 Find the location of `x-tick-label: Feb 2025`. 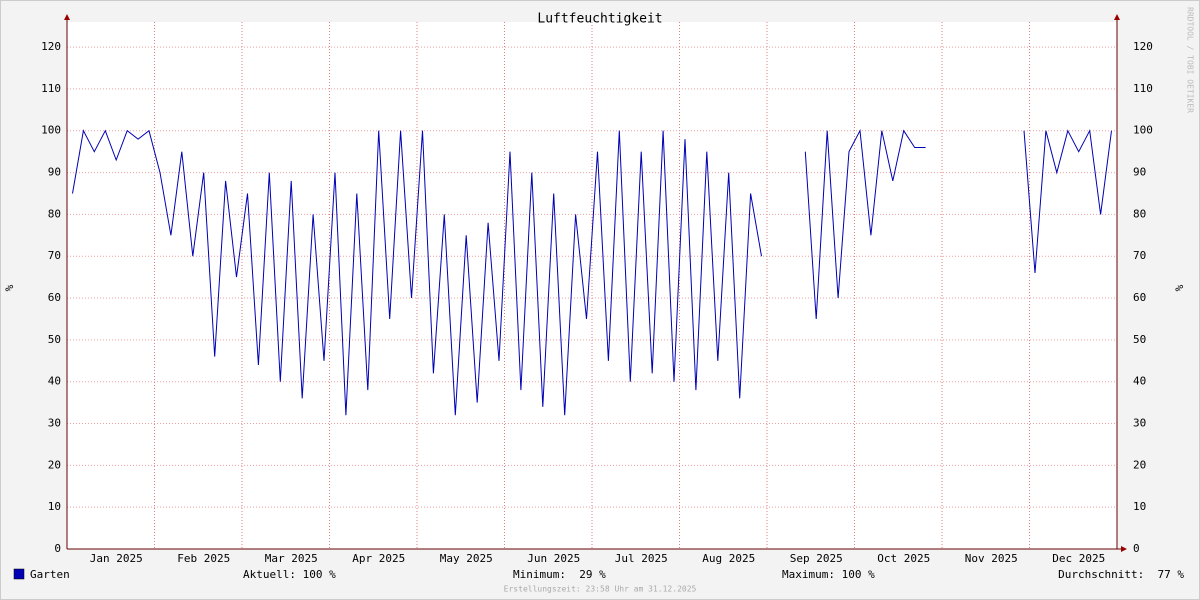

x-tick-label: Feb 2025 is located at coordinates (203, 558).